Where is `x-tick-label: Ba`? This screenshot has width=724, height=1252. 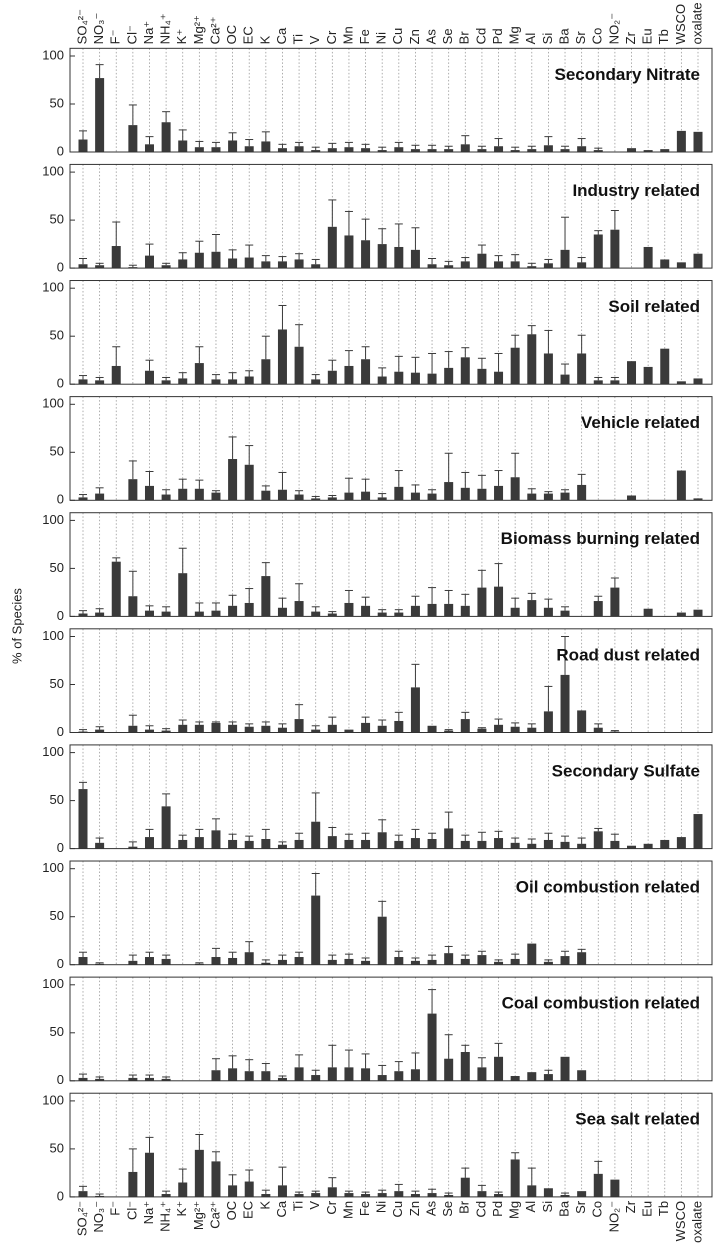 x-tick-label: Ba is located at coordinates (563, 1208).